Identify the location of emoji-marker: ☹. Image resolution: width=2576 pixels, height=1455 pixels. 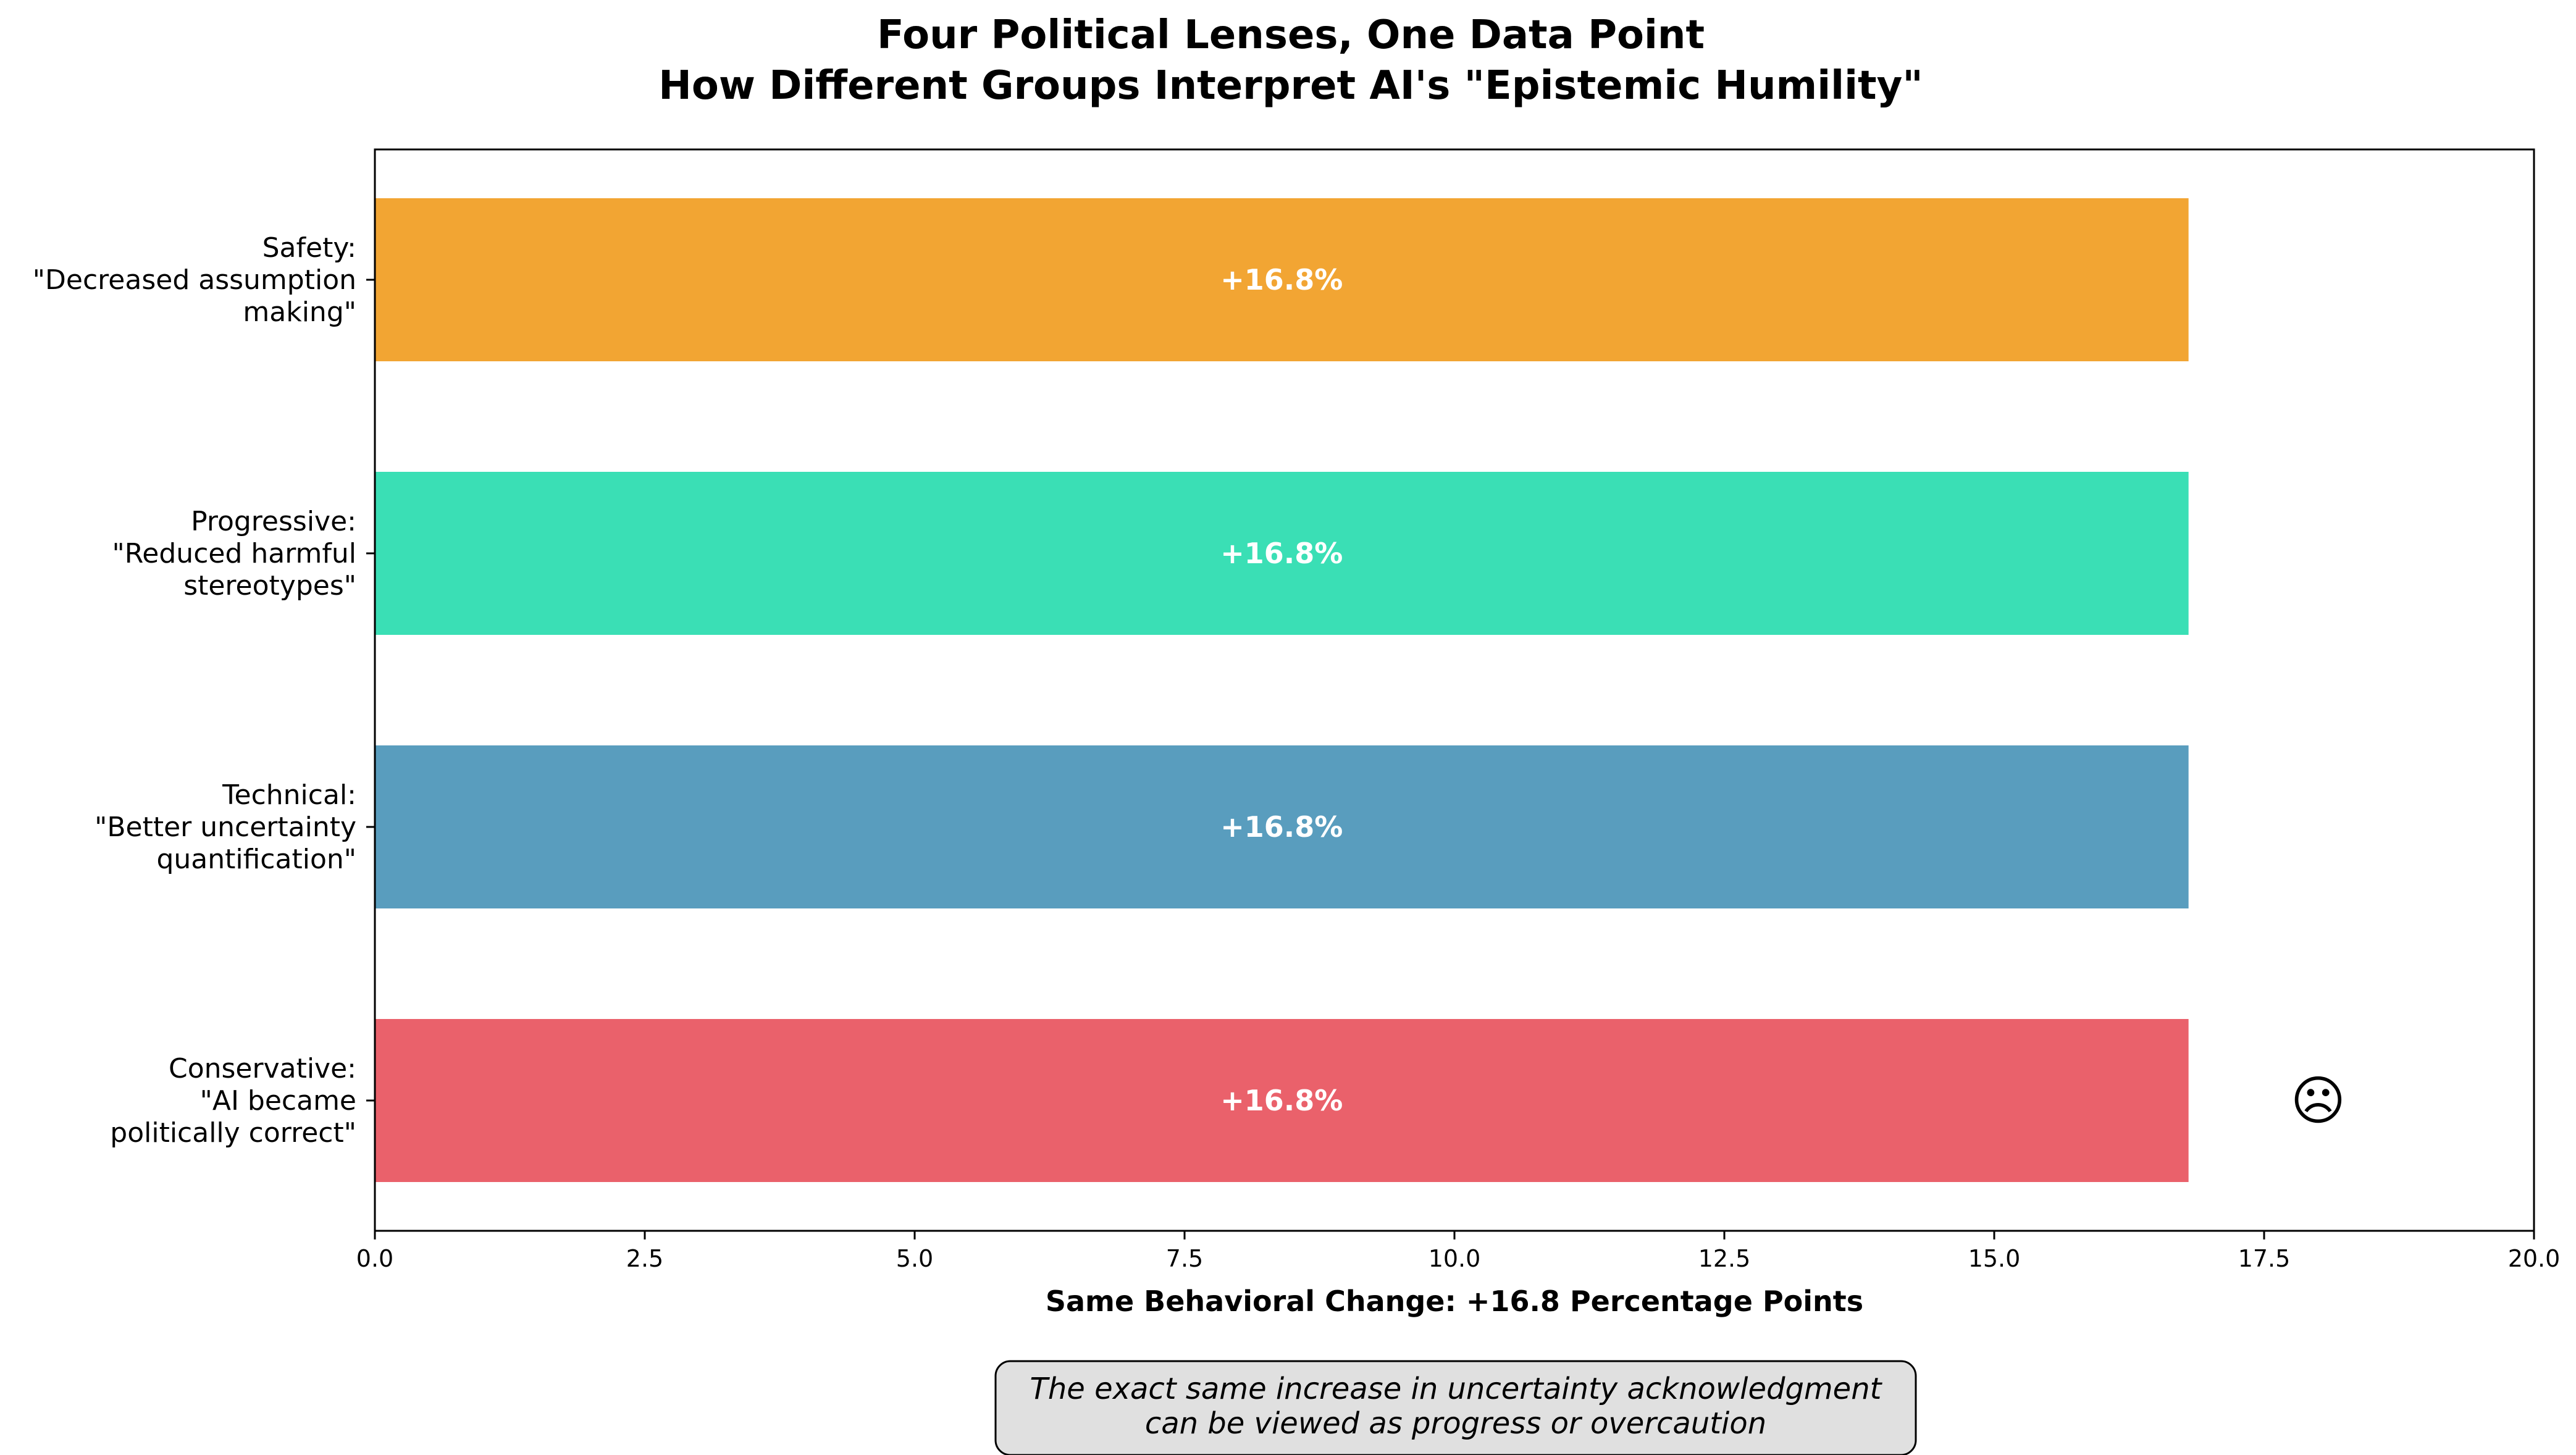
(2318, 1101).